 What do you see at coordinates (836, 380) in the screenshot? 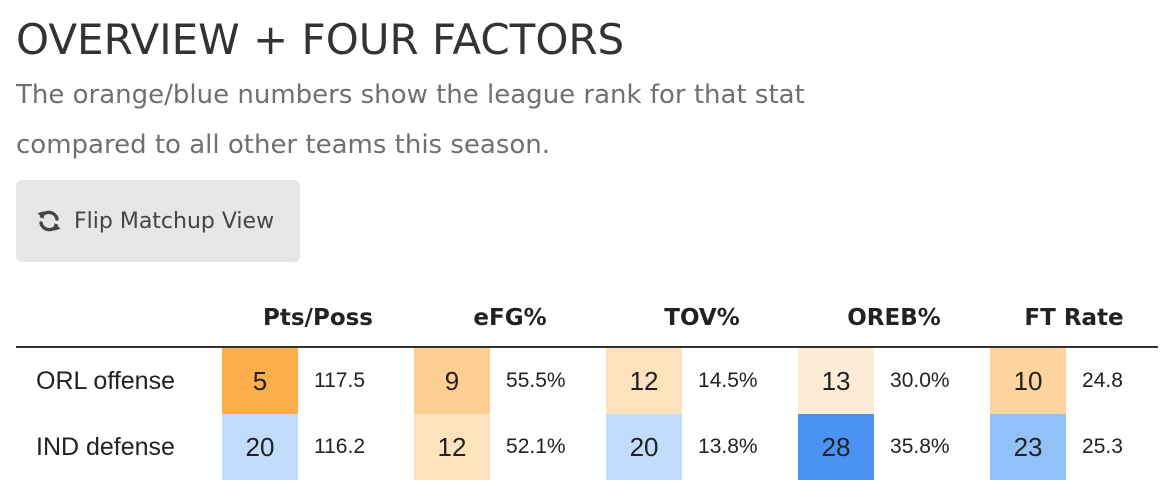
I see `rank-cell: 13` at bounding box center [836, 380].